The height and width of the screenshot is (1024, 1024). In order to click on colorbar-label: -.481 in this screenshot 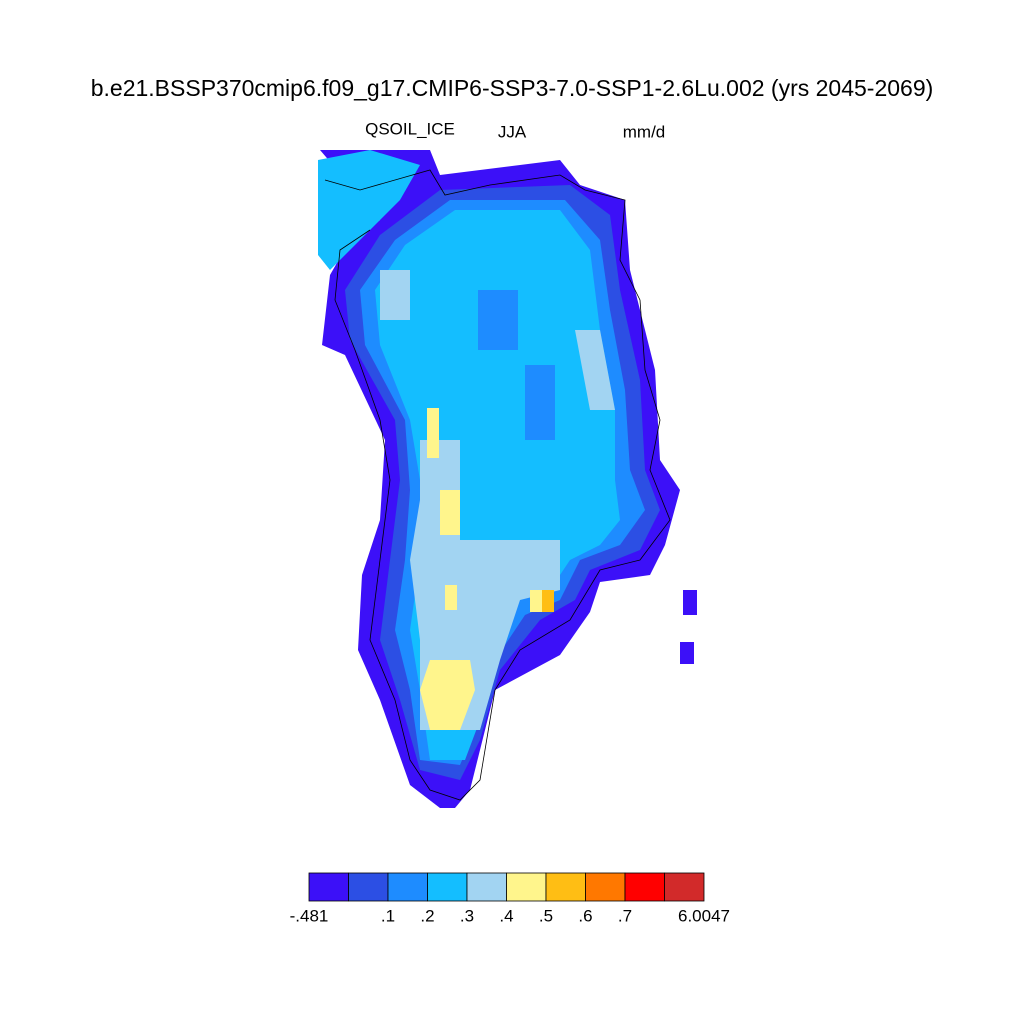, I will do `click(309, 915)`.